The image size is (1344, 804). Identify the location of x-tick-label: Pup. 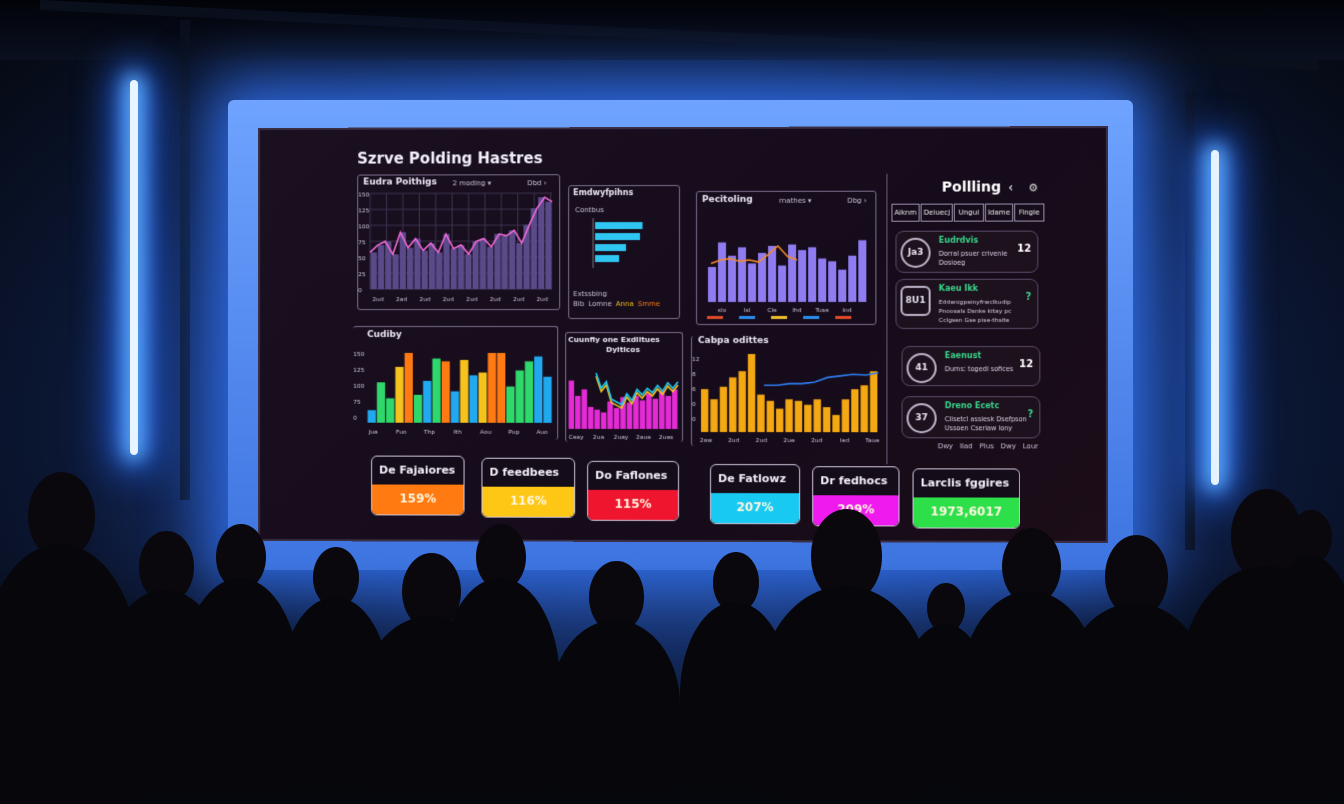
(513, 432).